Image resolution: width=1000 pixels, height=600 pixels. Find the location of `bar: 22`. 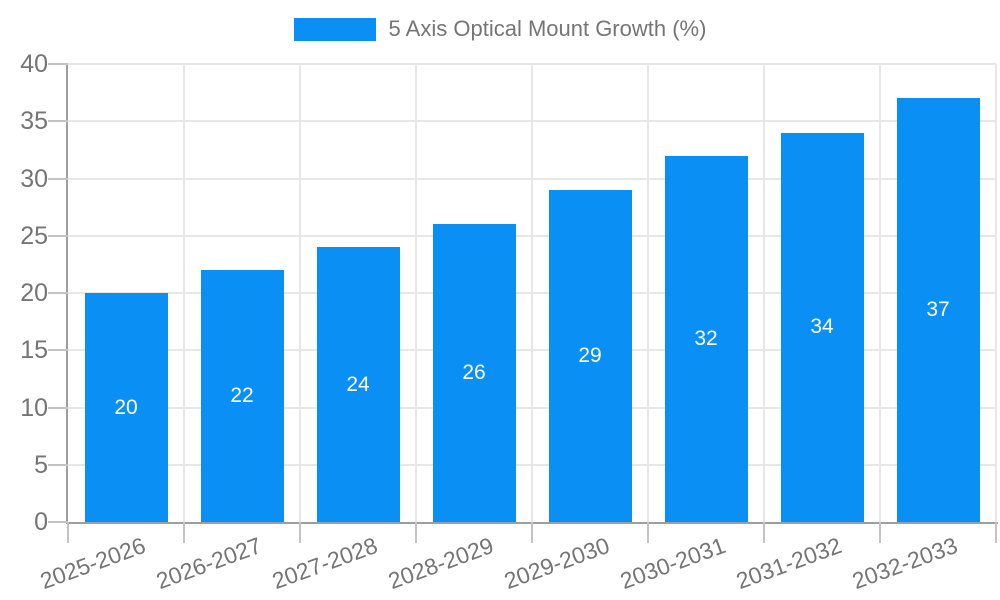

bar: 22 is located at coordinates (242, 396).